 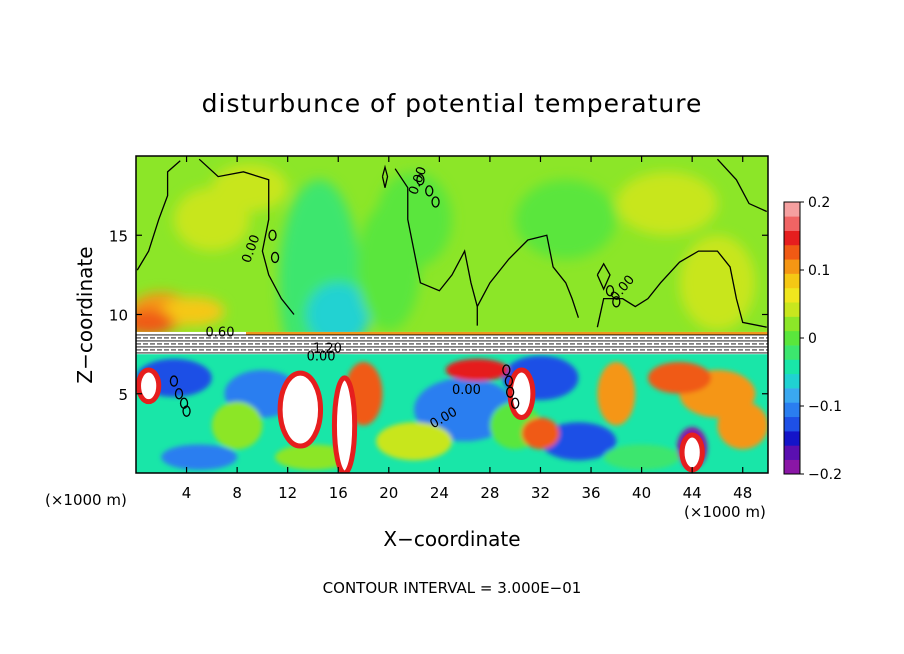 I want to click on x-unit-label-left: (×1000 m), so click(x=86, y=500).